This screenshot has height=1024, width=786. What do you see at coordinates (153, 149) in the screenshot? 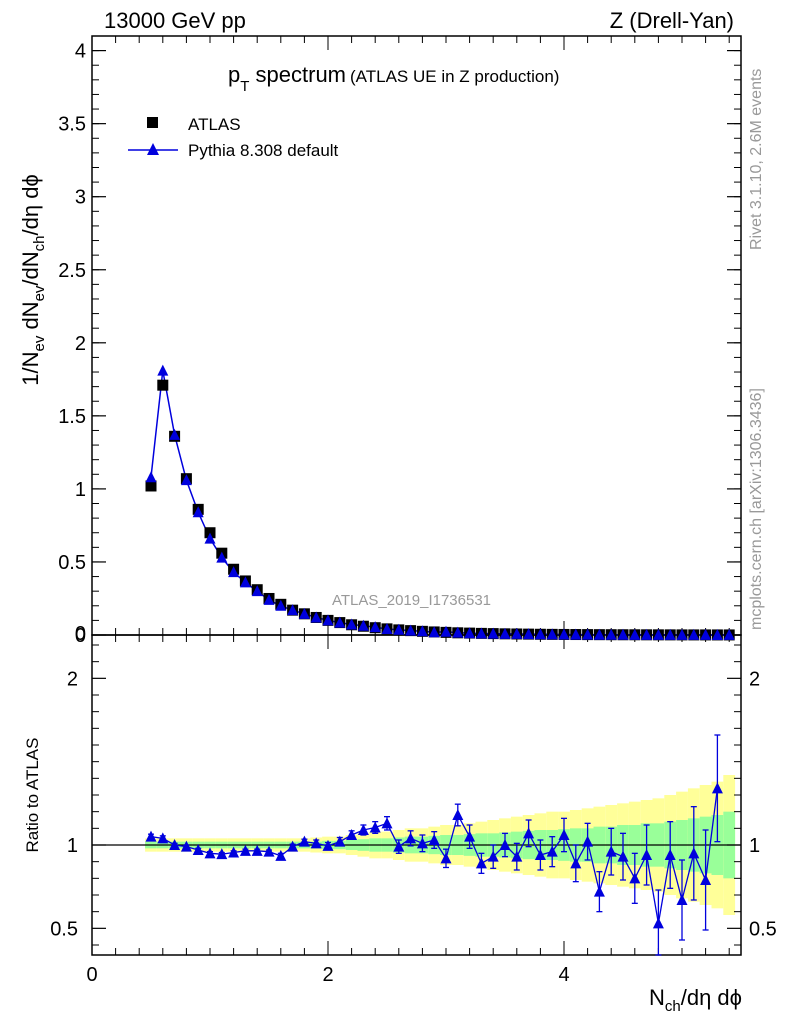
I see `legend-pythia-marker` at bounding box center [153, 149].